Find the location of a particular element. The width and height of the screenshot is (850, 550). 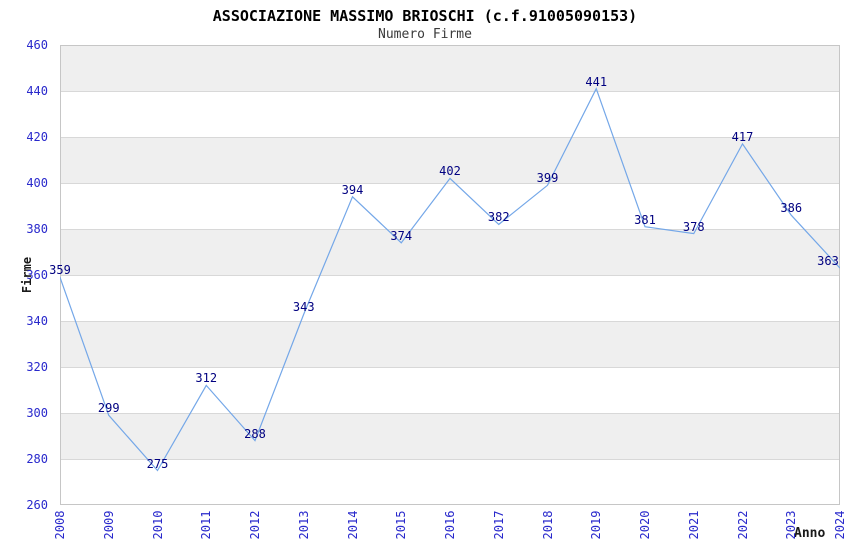

data-point-label: 441 is located at coordinates (596, 81).